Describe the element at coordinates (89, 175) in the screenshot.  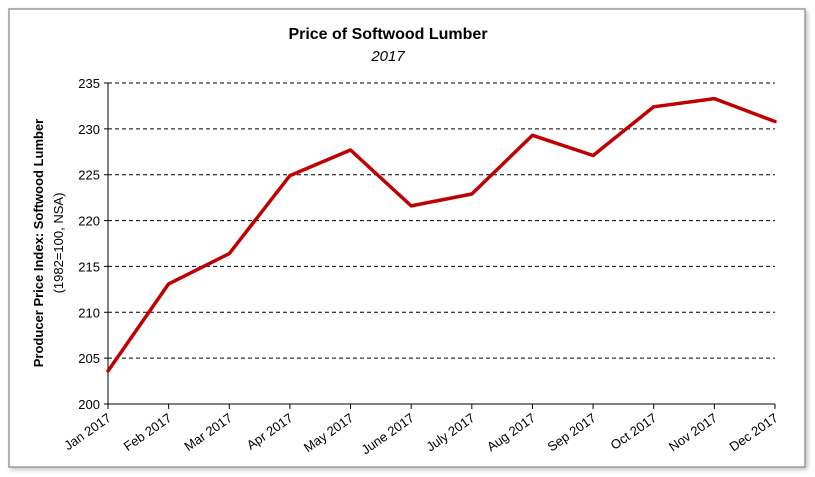
I see `y-tick-label: 225` at that location.